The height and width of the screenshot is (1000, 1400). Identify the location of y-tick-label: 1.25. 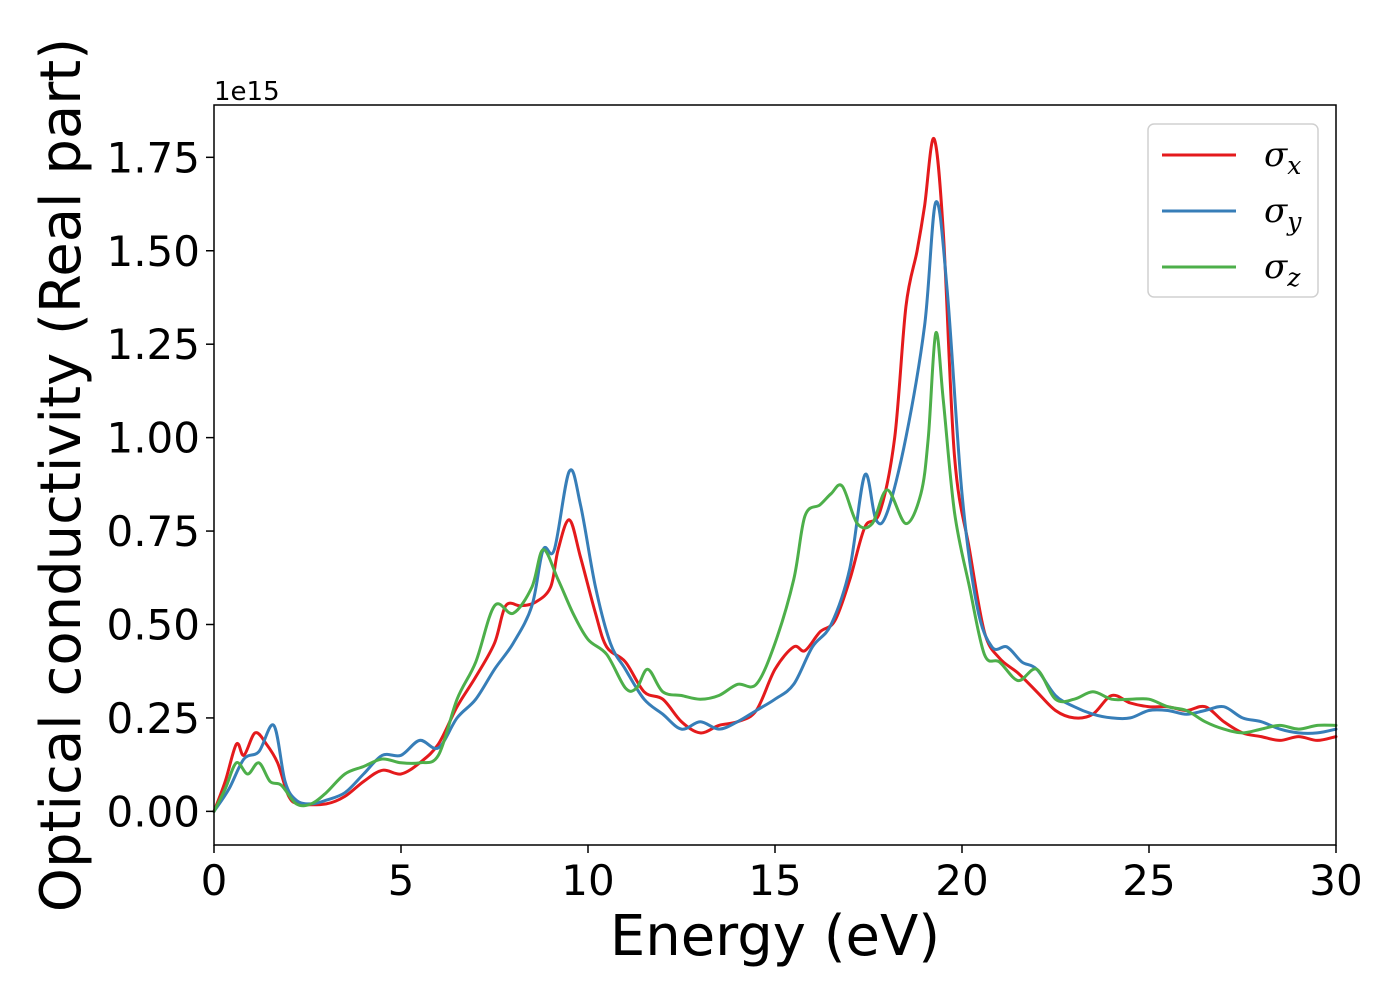
(153, 344).